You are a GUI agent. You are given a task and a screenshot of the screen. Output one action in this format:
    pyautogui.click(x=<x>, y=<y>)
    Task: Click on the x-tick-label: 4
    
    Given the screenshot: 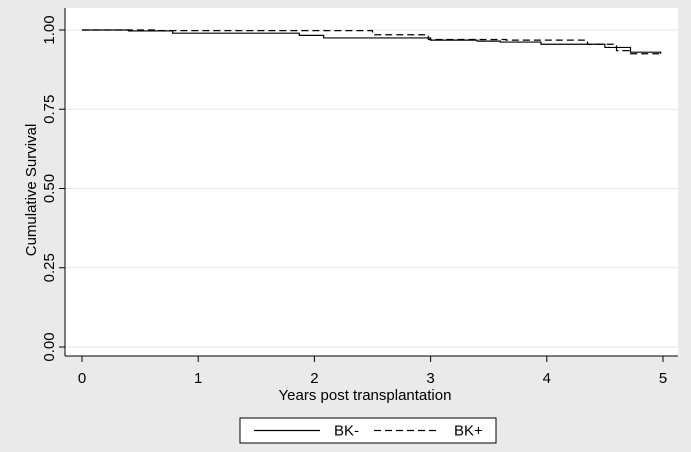 What is the action you would take?
    pyautogui.click(x=547, y=378)
    